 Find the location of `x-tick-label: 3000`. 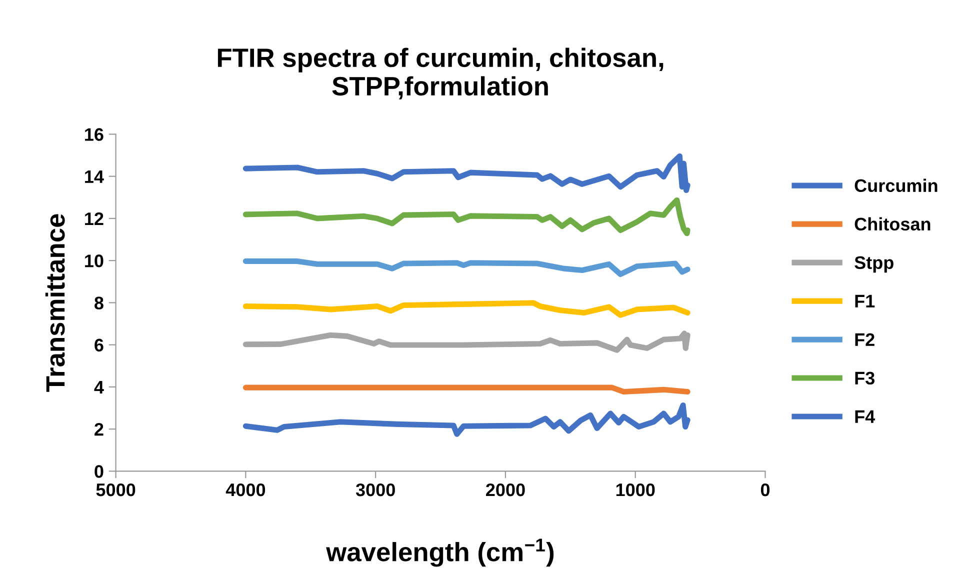

x-tick-label: 3000 is located at coordinates (375, 489).